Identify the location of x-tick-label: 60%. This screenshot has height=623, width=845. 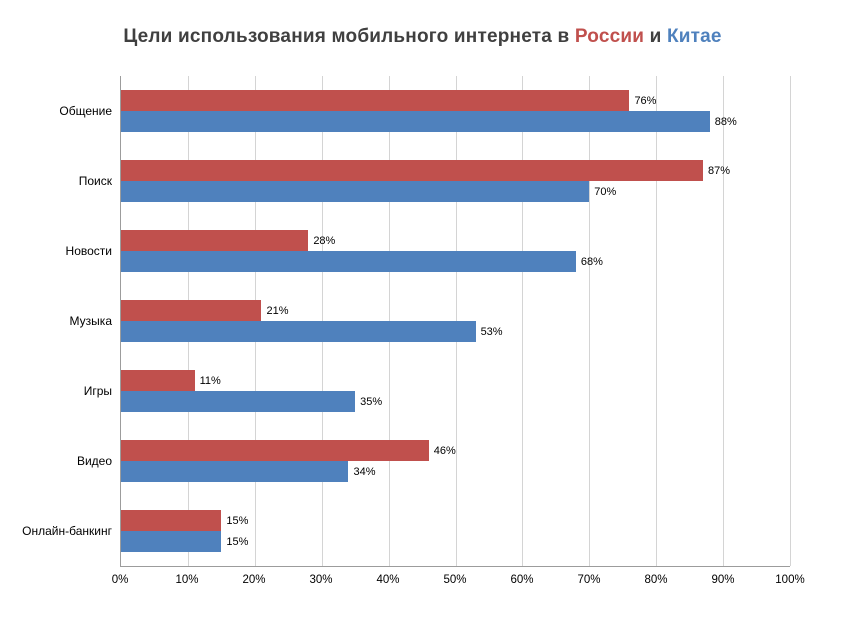
(522, 580).